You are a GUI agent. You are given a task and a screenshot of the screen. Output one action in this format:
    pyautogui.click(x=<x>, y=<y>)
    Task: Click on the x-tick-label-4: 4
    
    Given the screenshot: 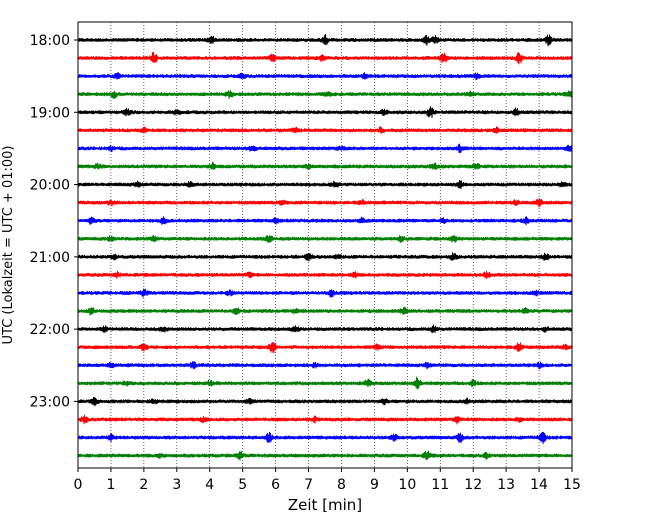 What is the action you would take?
    pyautogui.click(x=209, y=485)
    